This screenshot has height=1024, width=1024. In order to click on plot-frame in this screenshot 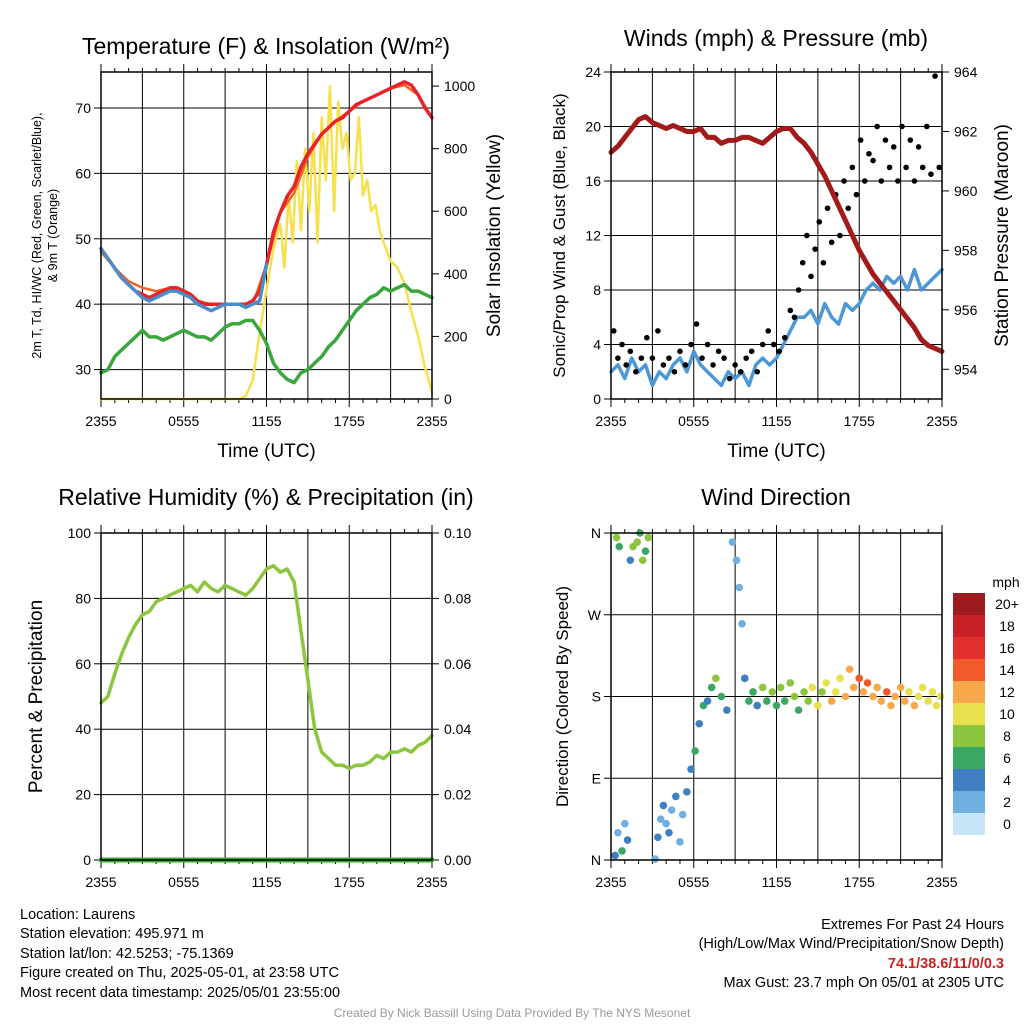, I will do `click(776, 696)`.